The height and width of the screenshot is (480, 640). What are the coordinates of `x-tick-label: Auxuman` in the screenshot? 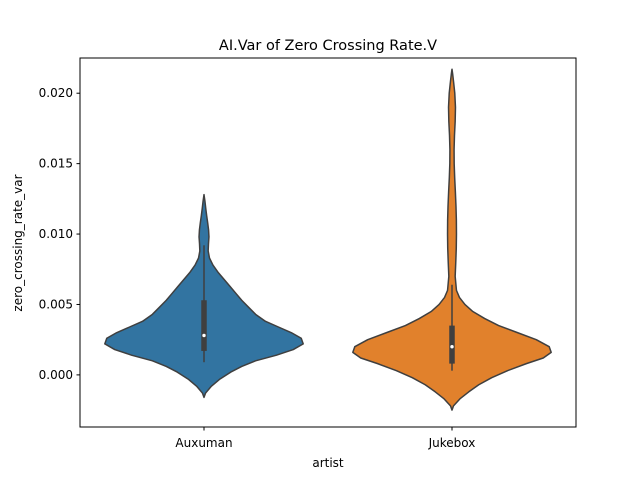 It's located at (203, 443).